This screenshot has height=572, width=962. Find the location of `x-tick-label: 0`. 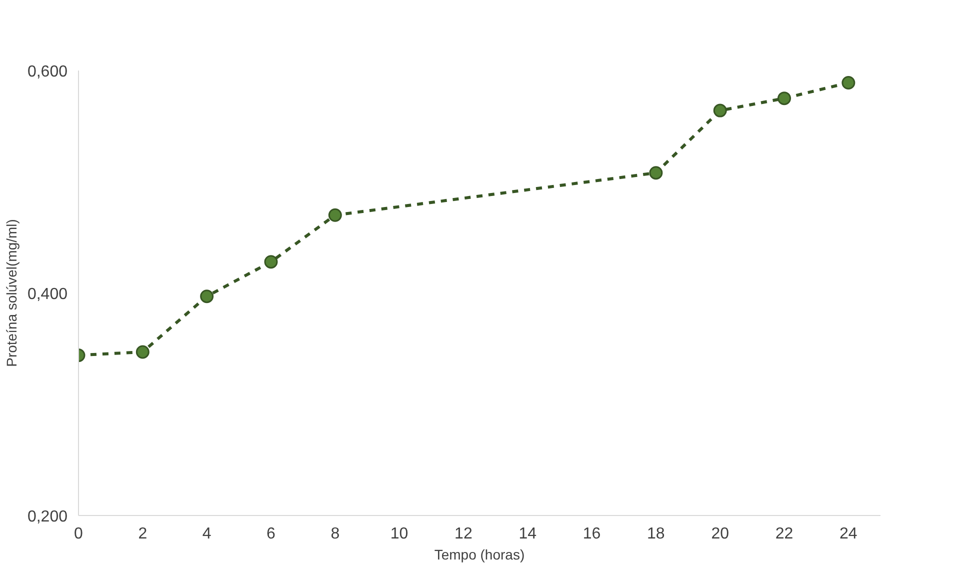

x-tick-label: 0 is located at coordinates (79, 534).